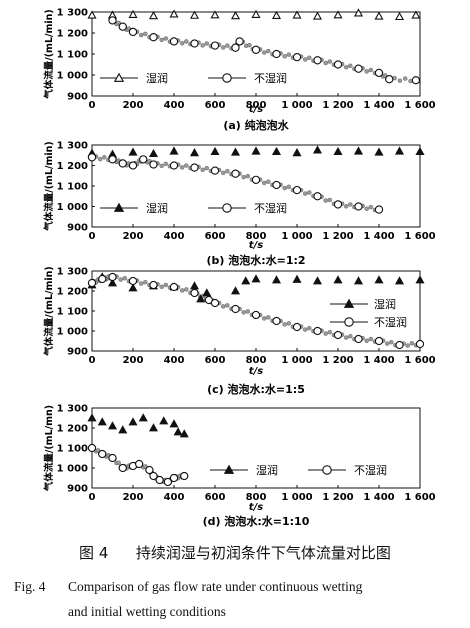 This screenshot has width=470, height=628. What do you see at coordinates (256, 521) in the screenshot?
I see `panel-title: (d) 泡泡水:水=1:10` at bounding box center [256, 521].